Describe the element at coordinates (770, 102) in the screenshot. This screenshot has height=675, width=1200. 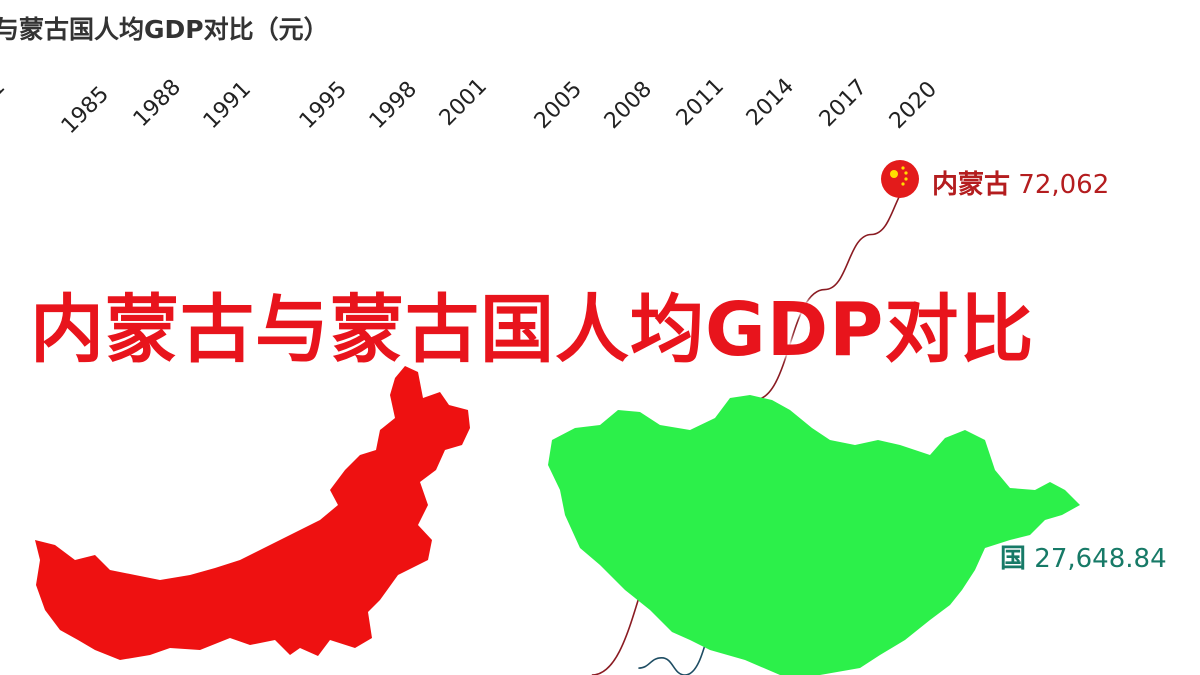
I see `x-tick-label: 2014` at that location.